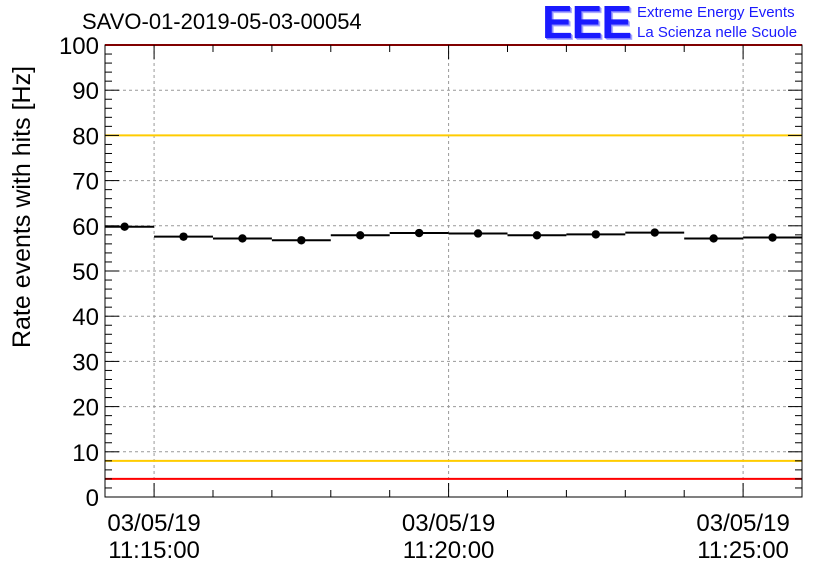 The height and width of the screenshot is (572, 836). What do you see at coordinates (85, 453) in the screenshot?
I see `y-tick-label: 10` at bounding box center [85, 453].